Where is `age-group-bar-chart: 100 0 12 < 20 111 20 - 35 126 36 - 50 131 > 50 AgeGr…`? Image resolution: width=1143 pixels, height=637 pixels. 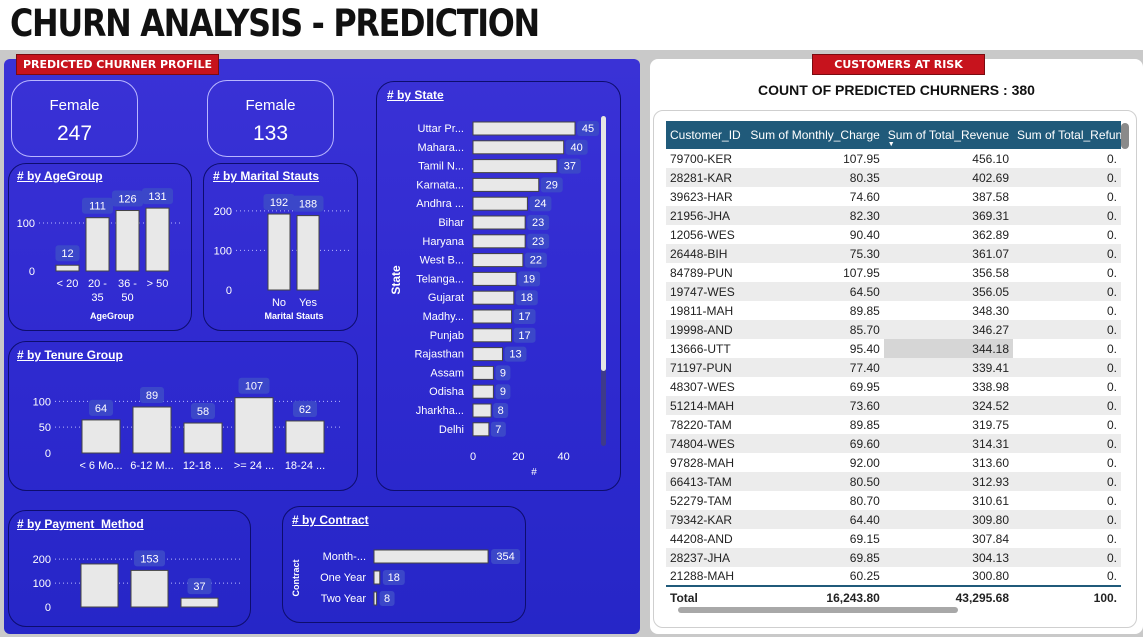 age-group-bar-chart: 100 0 12 < 20 111 20 - 35 126 36 - 50 131 > 50 AgeGr… is located at coordinates (90, 160).